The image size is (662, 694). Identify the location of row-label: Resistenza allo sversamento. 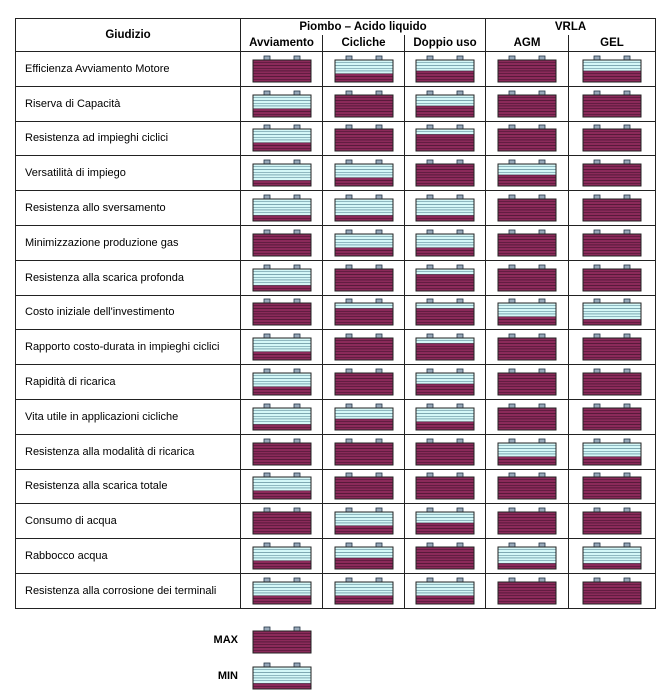
(128, 208).